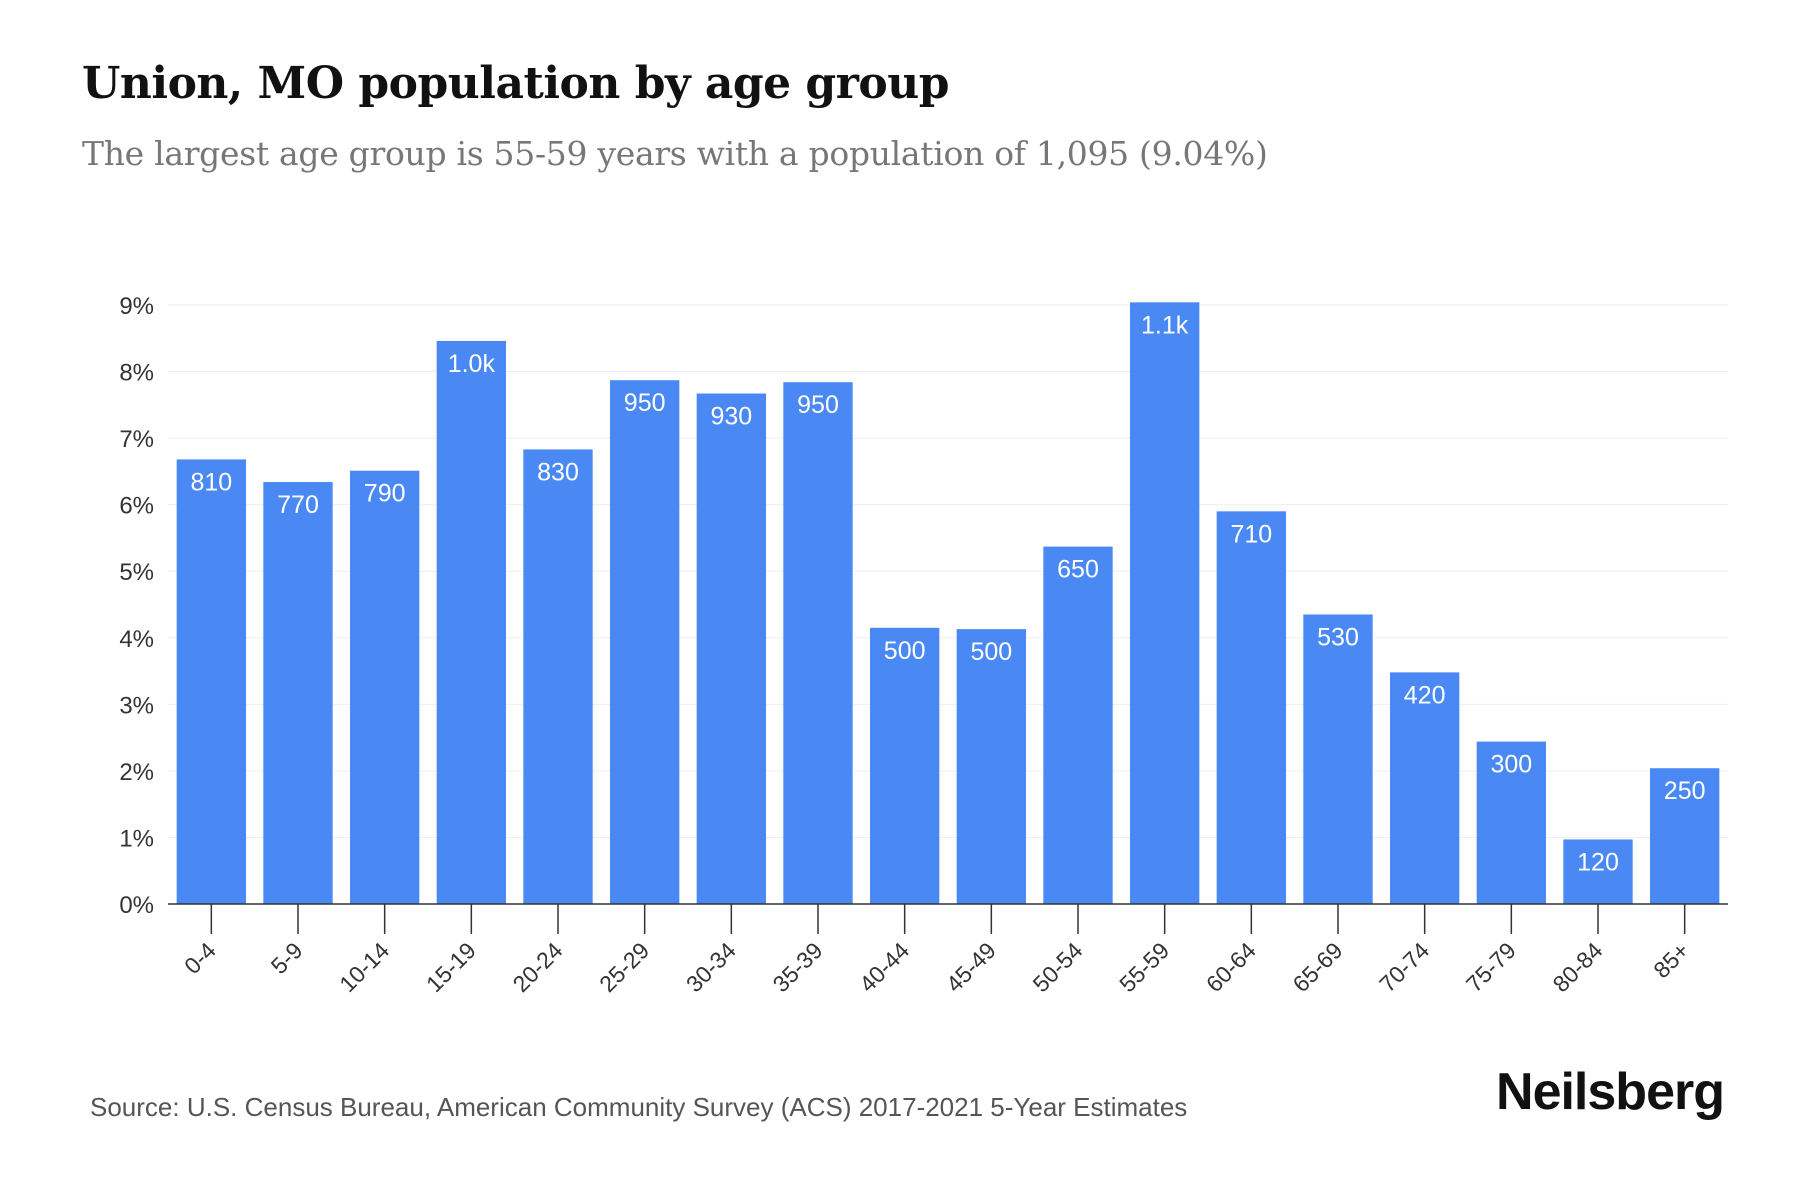 Image resolution: width=1800 pixels, height=1200 pixels. Describe the element at coordinates (364, 967) in the screenshot. I see `x-tick-label: 10-14` at that location.